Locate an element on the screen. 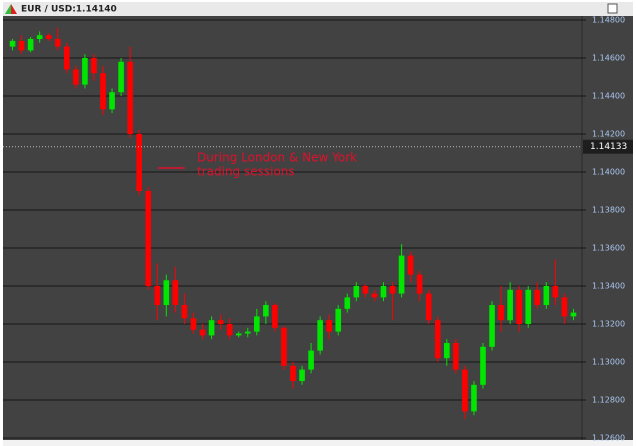 This screenshot has width=636, height=446. window-button is located at coordinates (612, 8).